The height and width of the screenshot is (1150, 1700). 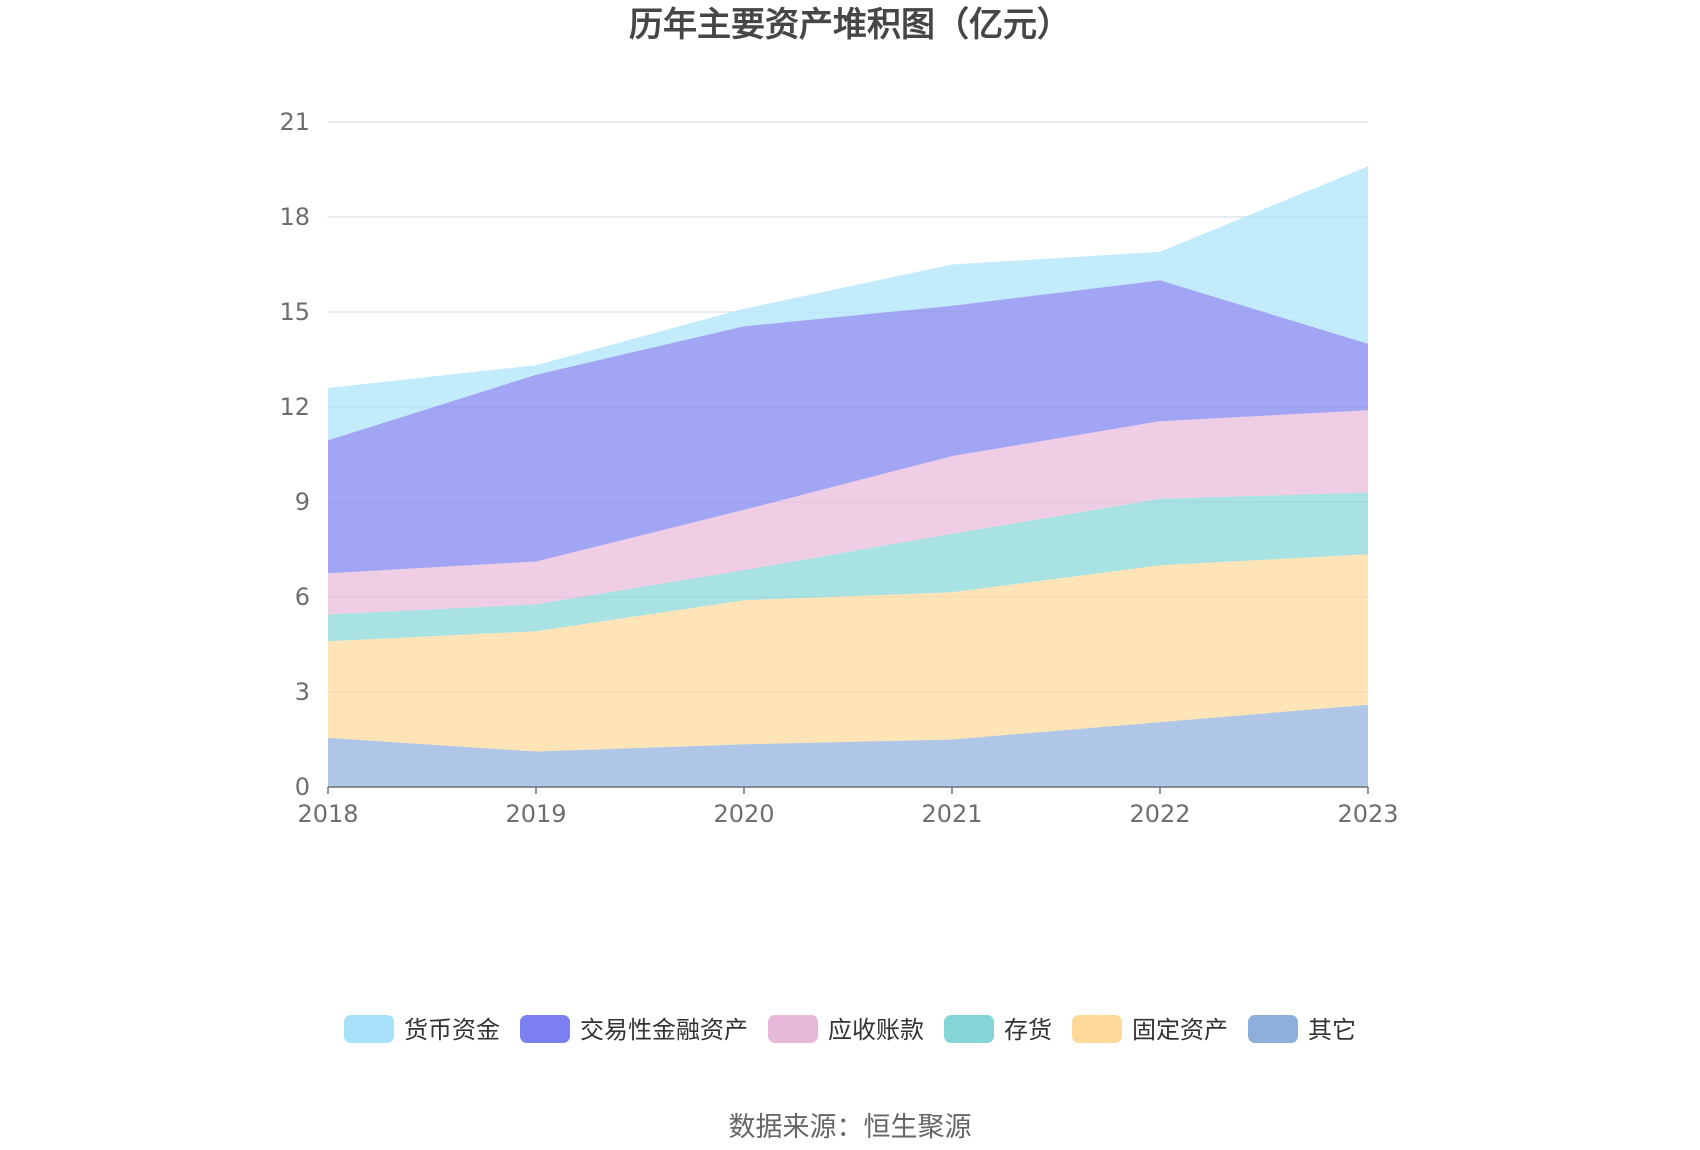 What do you see at coordinates (294, 122) in the screenshot?
I see `y-tick-label: 21` at bounding box center [294, 122].